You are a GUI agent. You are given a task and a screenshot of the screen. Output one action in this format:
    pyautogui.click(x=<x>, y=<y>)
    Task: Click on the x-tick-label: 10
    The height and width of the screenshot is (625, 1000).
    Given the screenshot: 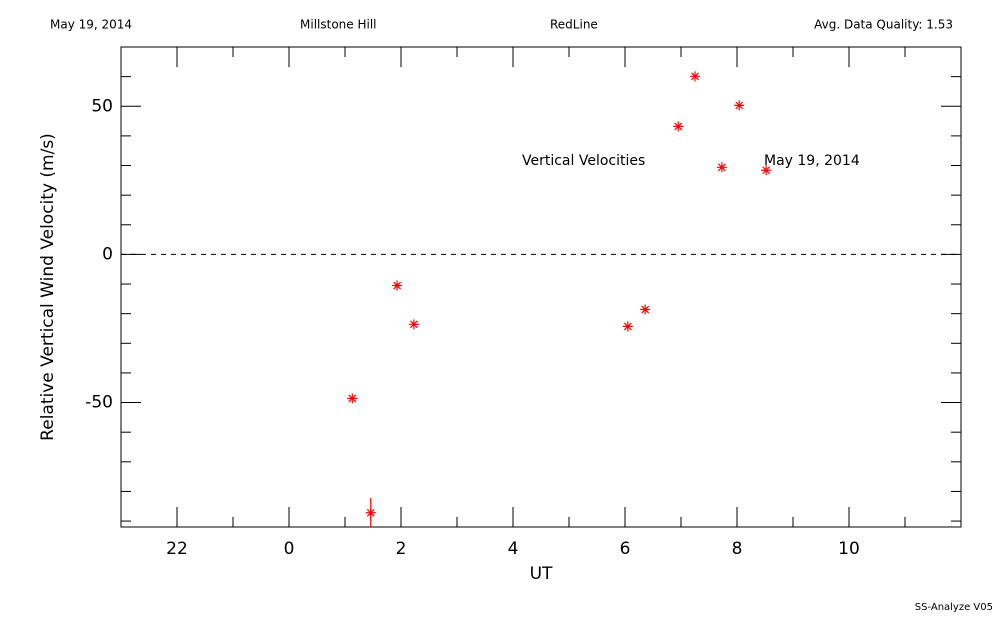 What is the action you would take?
    pyautogui.click(x=849, y=549)
    